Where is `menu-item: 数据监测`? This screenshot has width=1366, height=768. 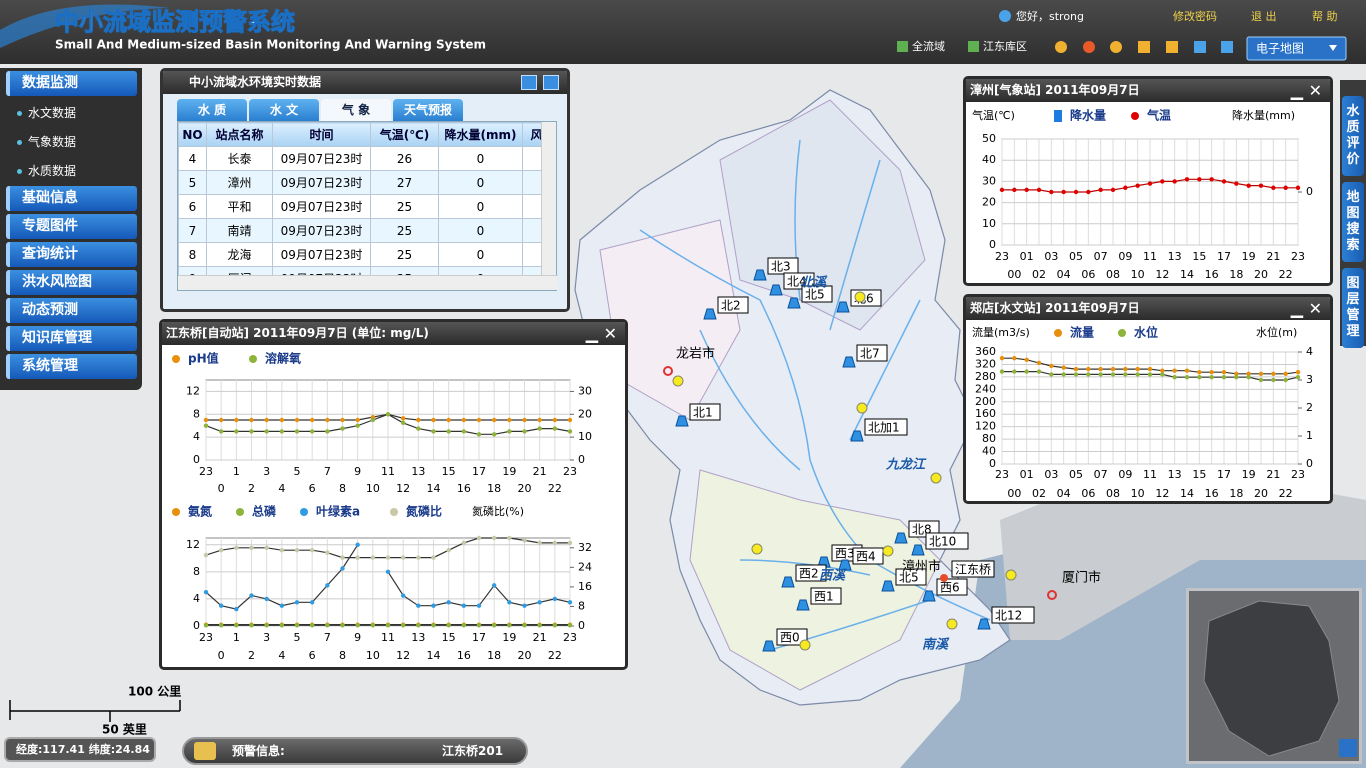
menu-item: 数据监测 is located at coordinates (71, 83).